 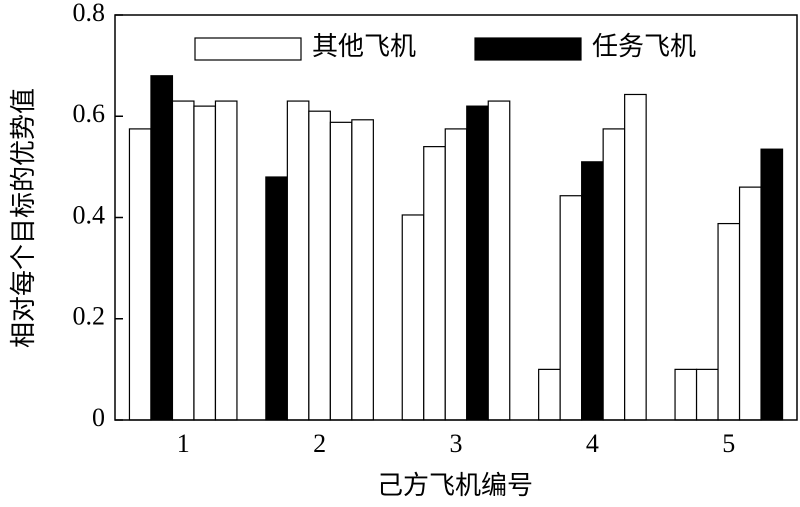 I want to click on x-tick-label: 2, so click(x=319, y=443).